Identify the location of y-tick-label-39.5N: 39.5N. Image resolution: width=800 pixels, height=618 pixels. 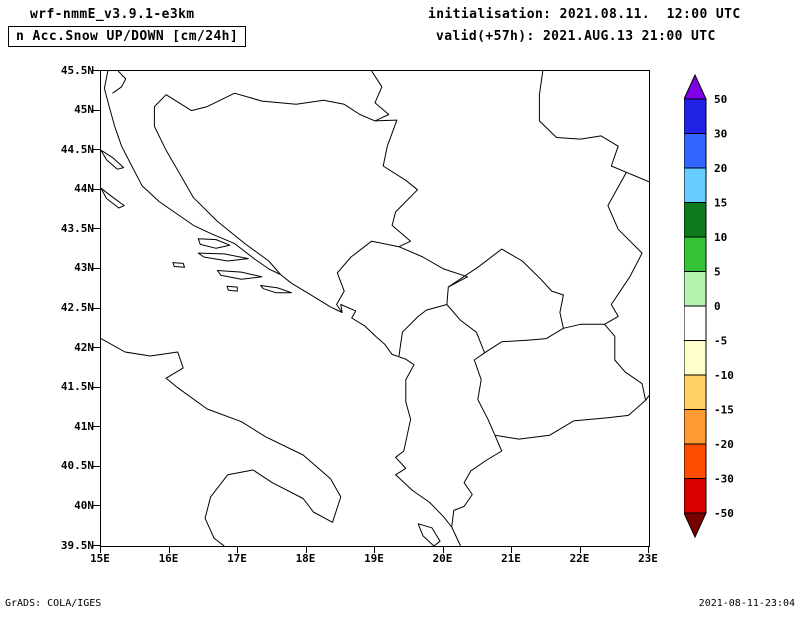
(77, 545).